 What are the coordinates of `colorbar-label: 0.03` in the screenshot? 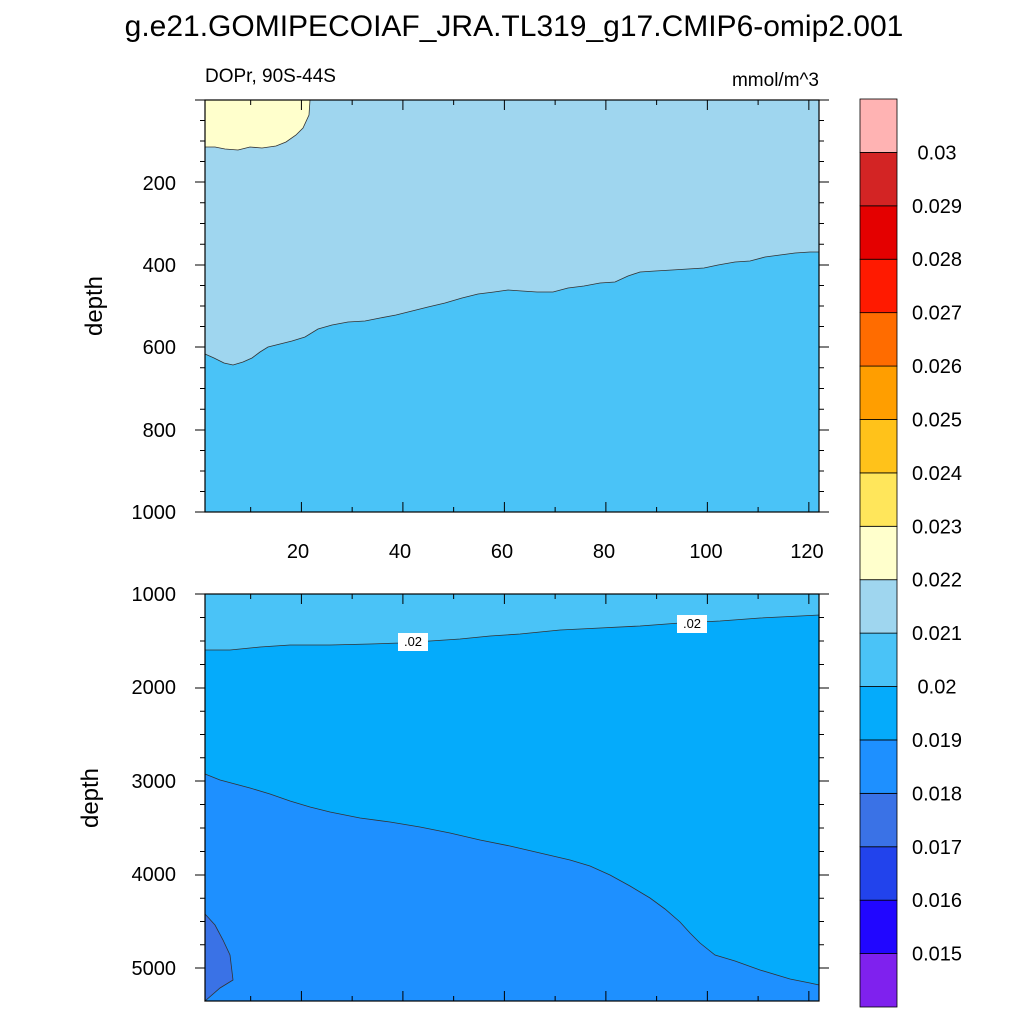 It's located at (937, 153).